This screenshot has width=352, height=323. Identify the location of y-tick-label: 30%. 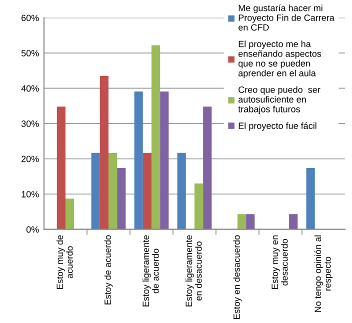
(30, 123).